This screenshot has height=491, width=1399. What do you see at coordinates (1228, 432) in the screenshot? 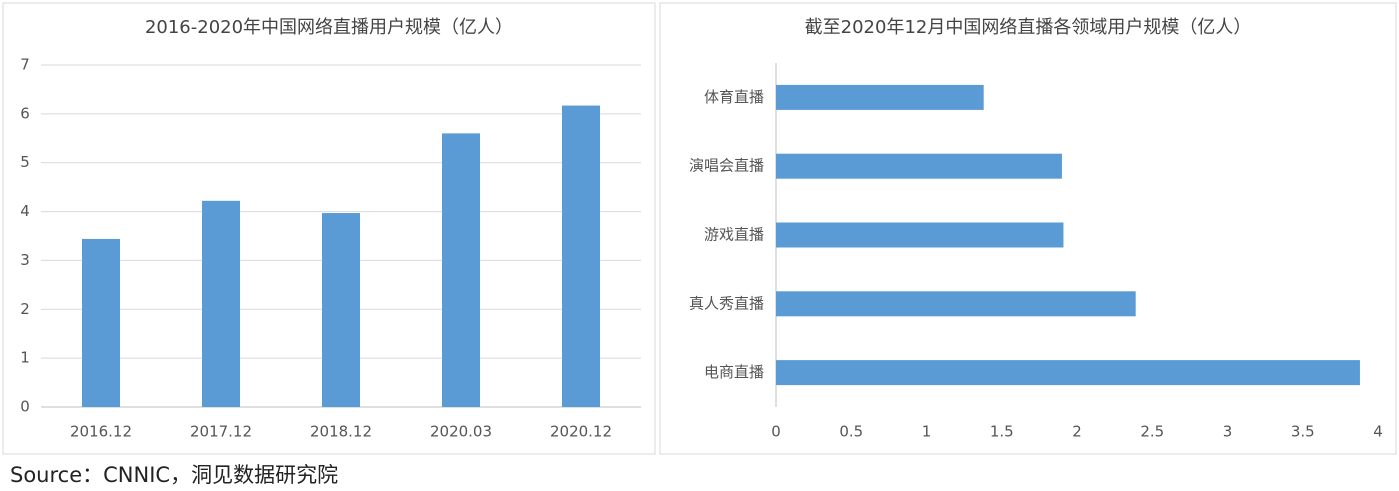
I see `x-tick-label: 3` at bounding box center [1228, 432].